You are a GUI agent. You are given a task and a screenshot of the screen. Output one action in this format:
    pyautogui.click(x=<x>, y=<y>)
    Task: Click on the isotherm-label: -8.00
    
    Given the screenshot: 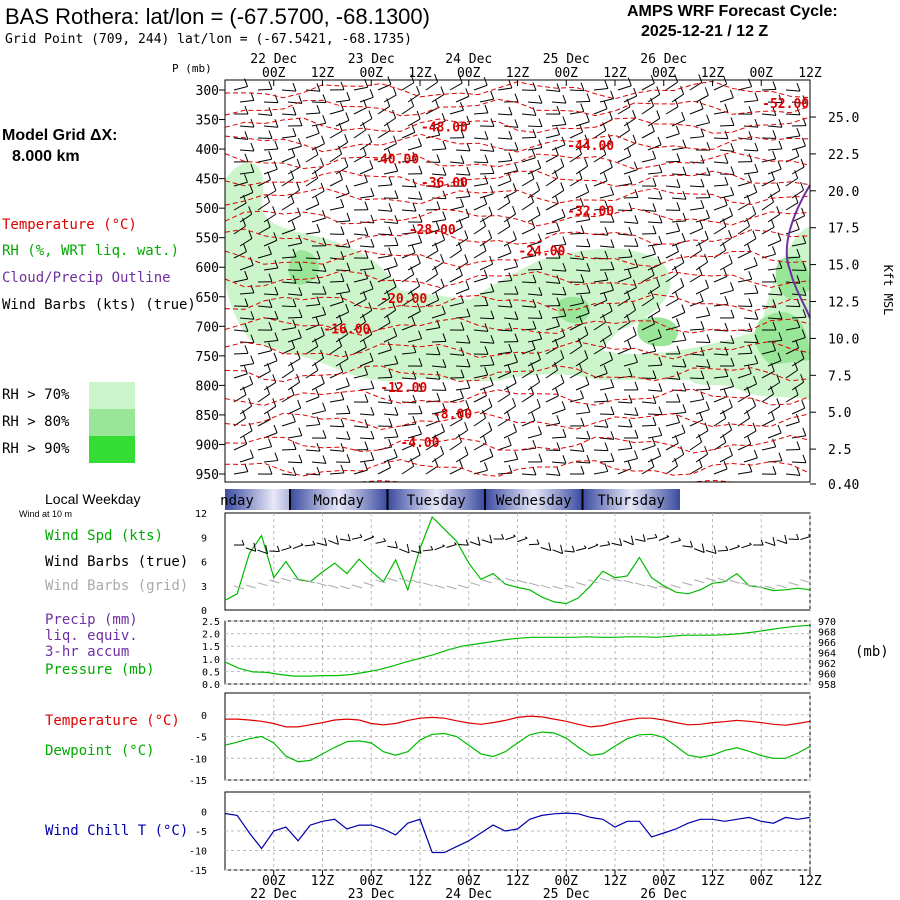 What is the action you would take?
    pyautogui.click(x=452, y=415)
    